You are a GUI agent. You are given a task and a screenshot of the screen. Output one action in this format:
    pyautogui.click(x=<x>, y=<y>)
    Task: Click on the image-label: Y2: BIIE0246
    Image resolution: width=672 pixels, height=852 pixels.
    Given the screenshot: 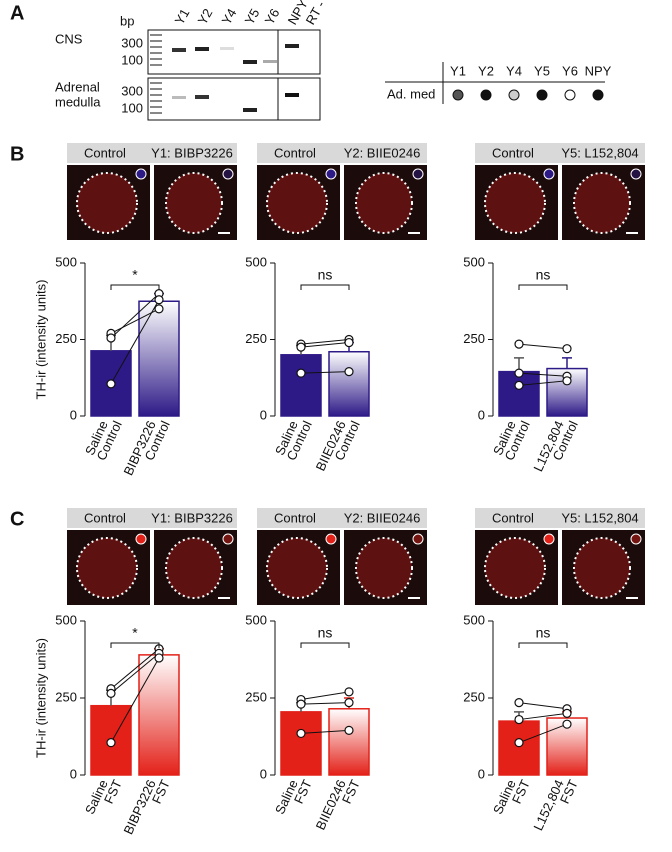 What is the action you would take?
    pyautogui.click(x=382, y=517)
    